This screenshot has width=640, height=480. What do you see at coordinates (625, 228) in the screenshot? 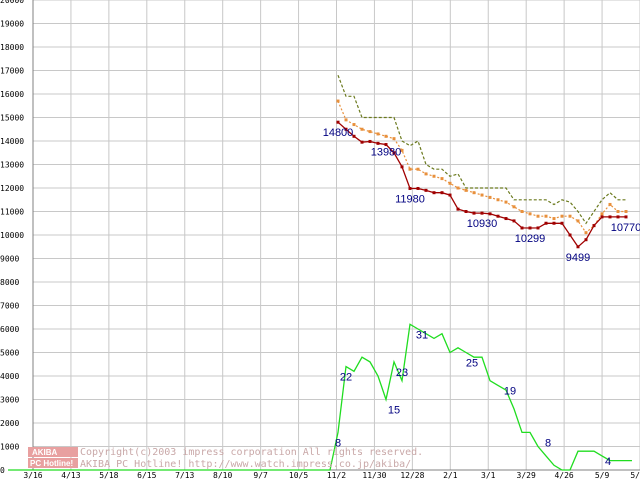
I see `data-label: 10770` at bounding box center [625, 228].